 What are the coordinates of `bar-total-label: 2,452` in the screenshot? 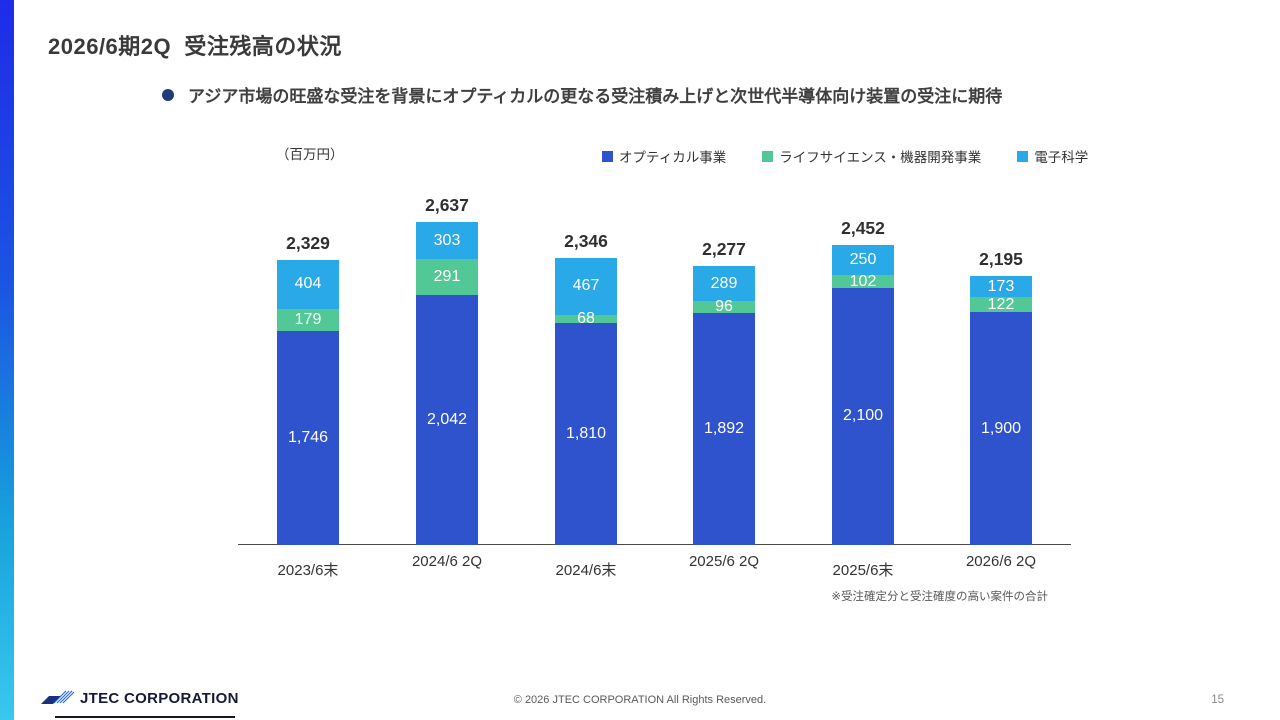 It's located at (863, 227).